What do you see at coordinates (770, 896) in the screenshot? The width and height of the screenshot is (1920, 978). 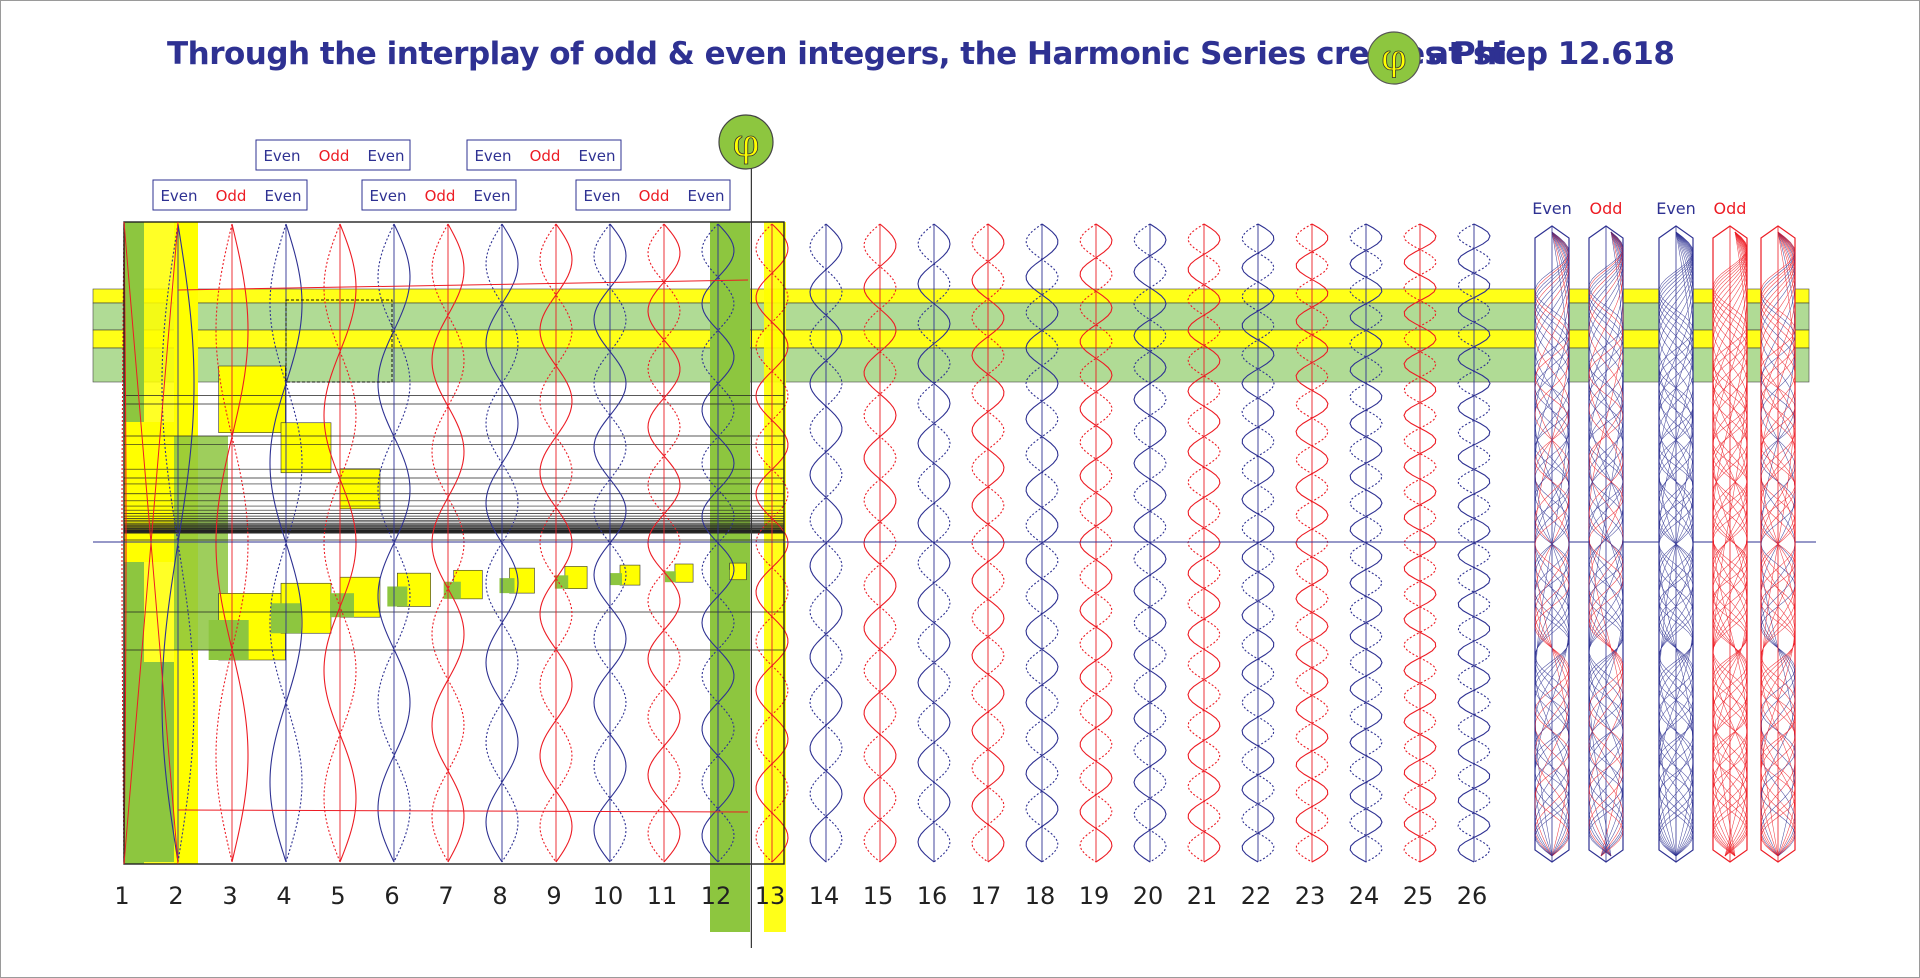 I see `step-label: 13` at bounding box center [770, 896].